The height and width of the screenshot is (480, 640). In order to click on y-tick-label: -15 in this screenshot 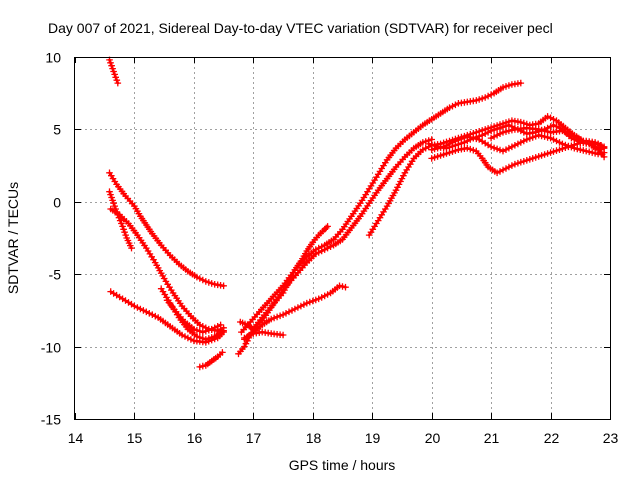, I will do `click(51, 420)`.